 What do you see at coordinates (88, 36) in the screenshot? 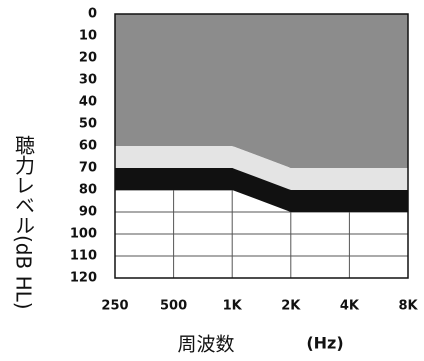
I see `y-tick-label: 10` at bounding box center [88, 36].